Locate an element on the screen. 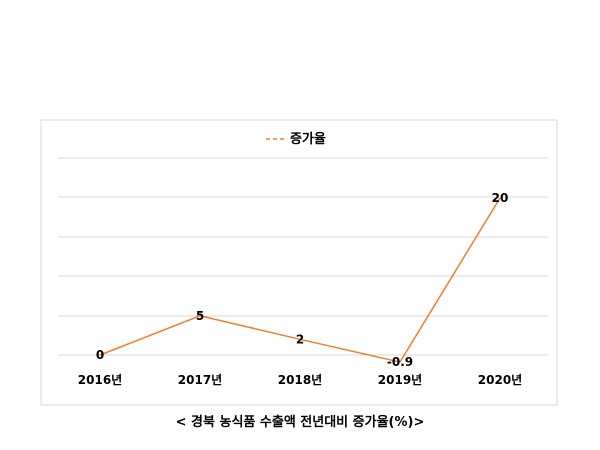 This screenshot has height=450, width=600. data-label: 2 is located at coordinates (300, 339).